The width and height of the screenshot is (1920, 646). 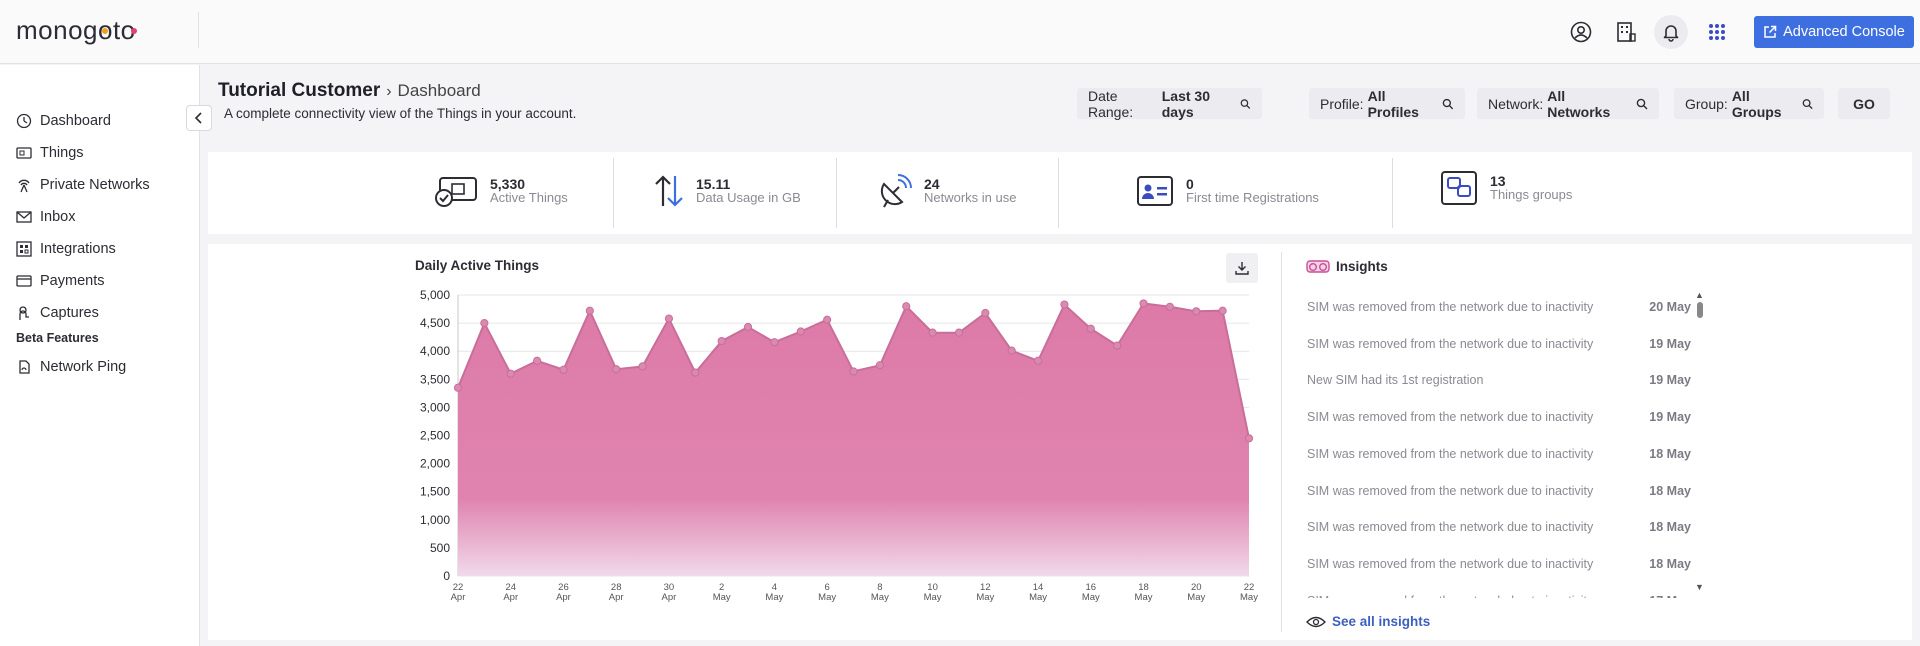 I want to click on collapse-sidebar-button, so click(x=199, y=118).